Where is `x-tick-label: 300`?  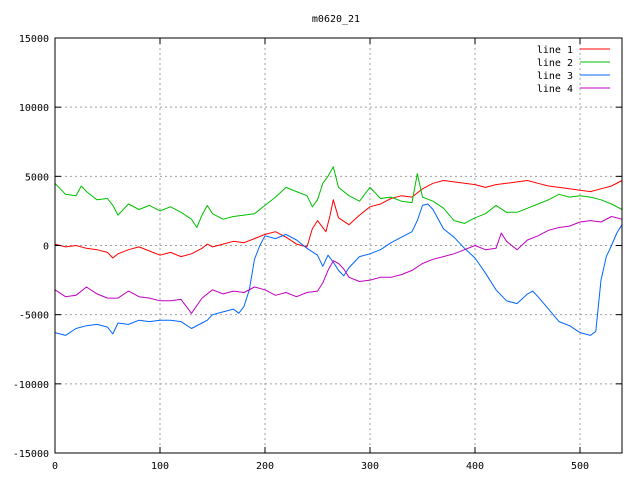
x-tick-label: 300 is located at coordinates (370, 466).